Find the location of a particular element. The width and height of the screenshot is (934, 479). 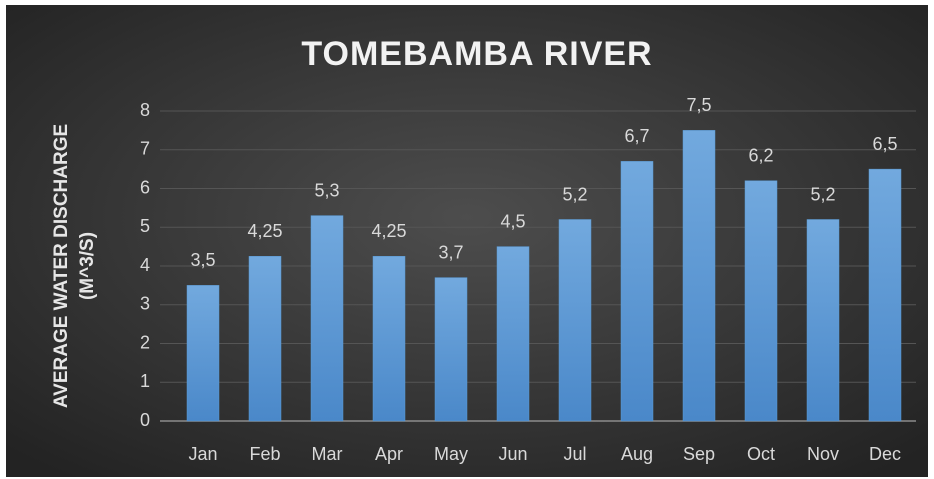

x-tick-label: Mar is located at coordinates (327, 454).